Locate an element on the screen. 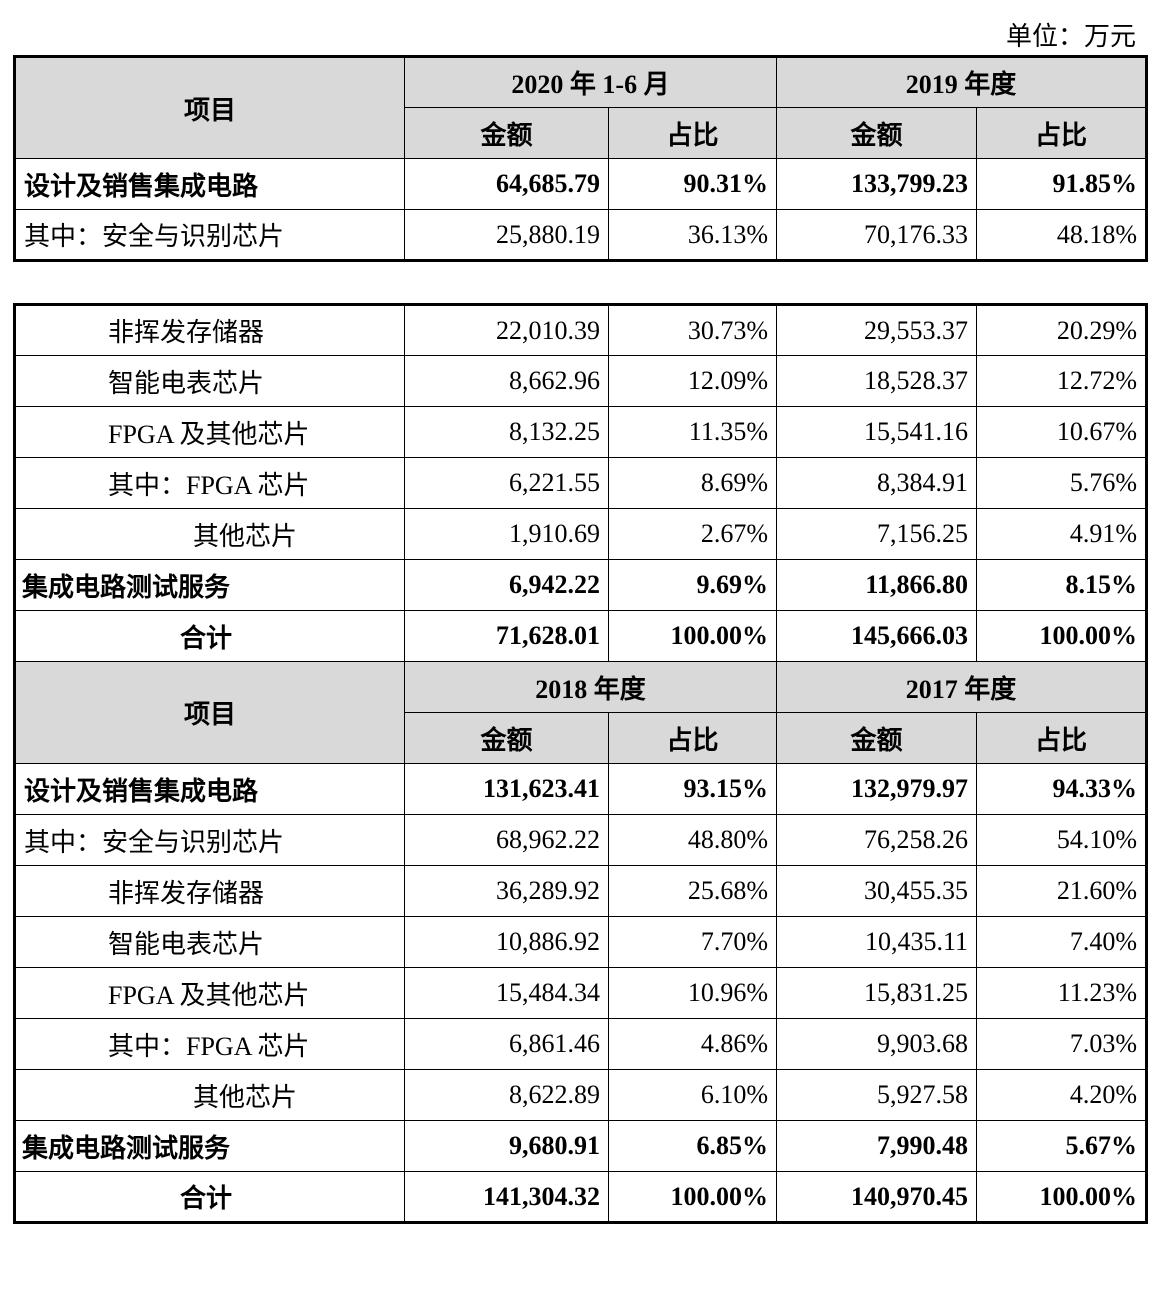  cell-value: 1,910.69 is located at coordinates (506, 534).